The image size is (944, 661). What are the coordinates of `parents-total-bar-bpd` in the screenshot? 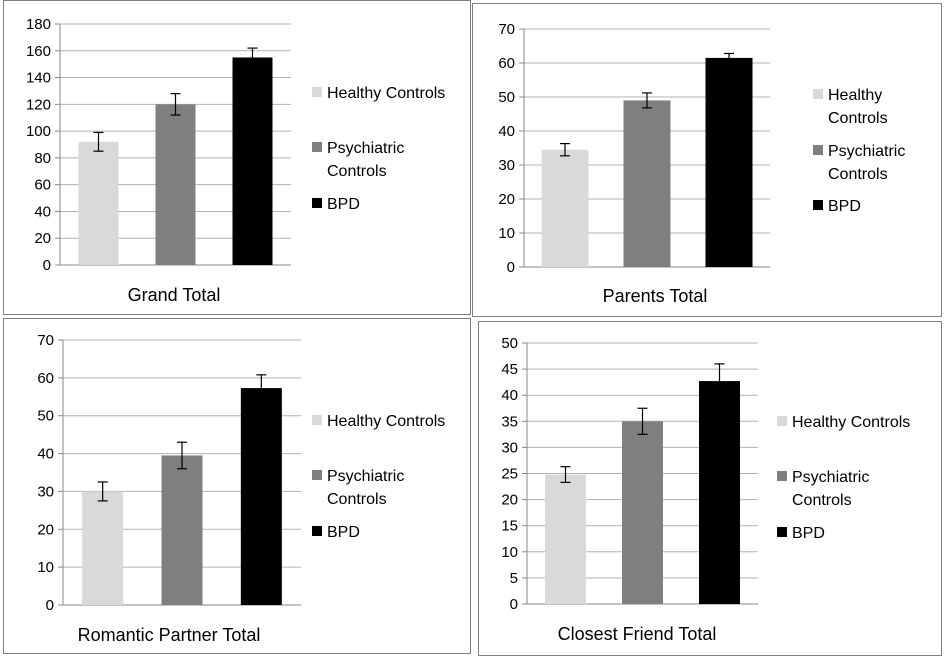 It's located at (729, 162).